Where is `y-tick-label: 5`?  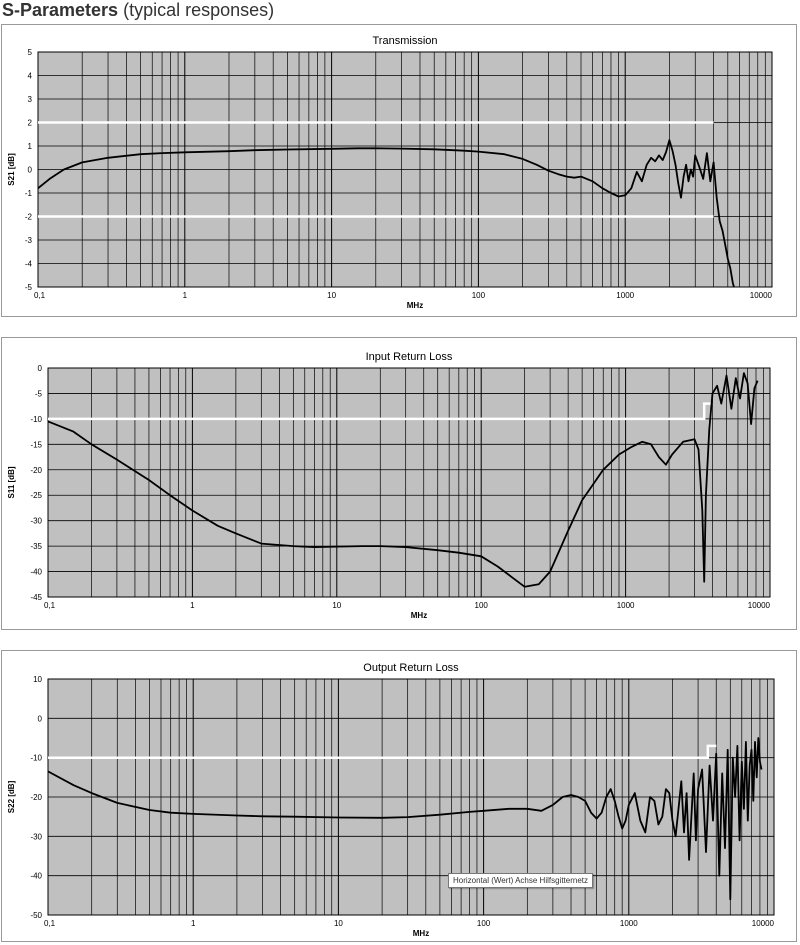
y-tick-label: 5 is located at coordinates (30, 52).